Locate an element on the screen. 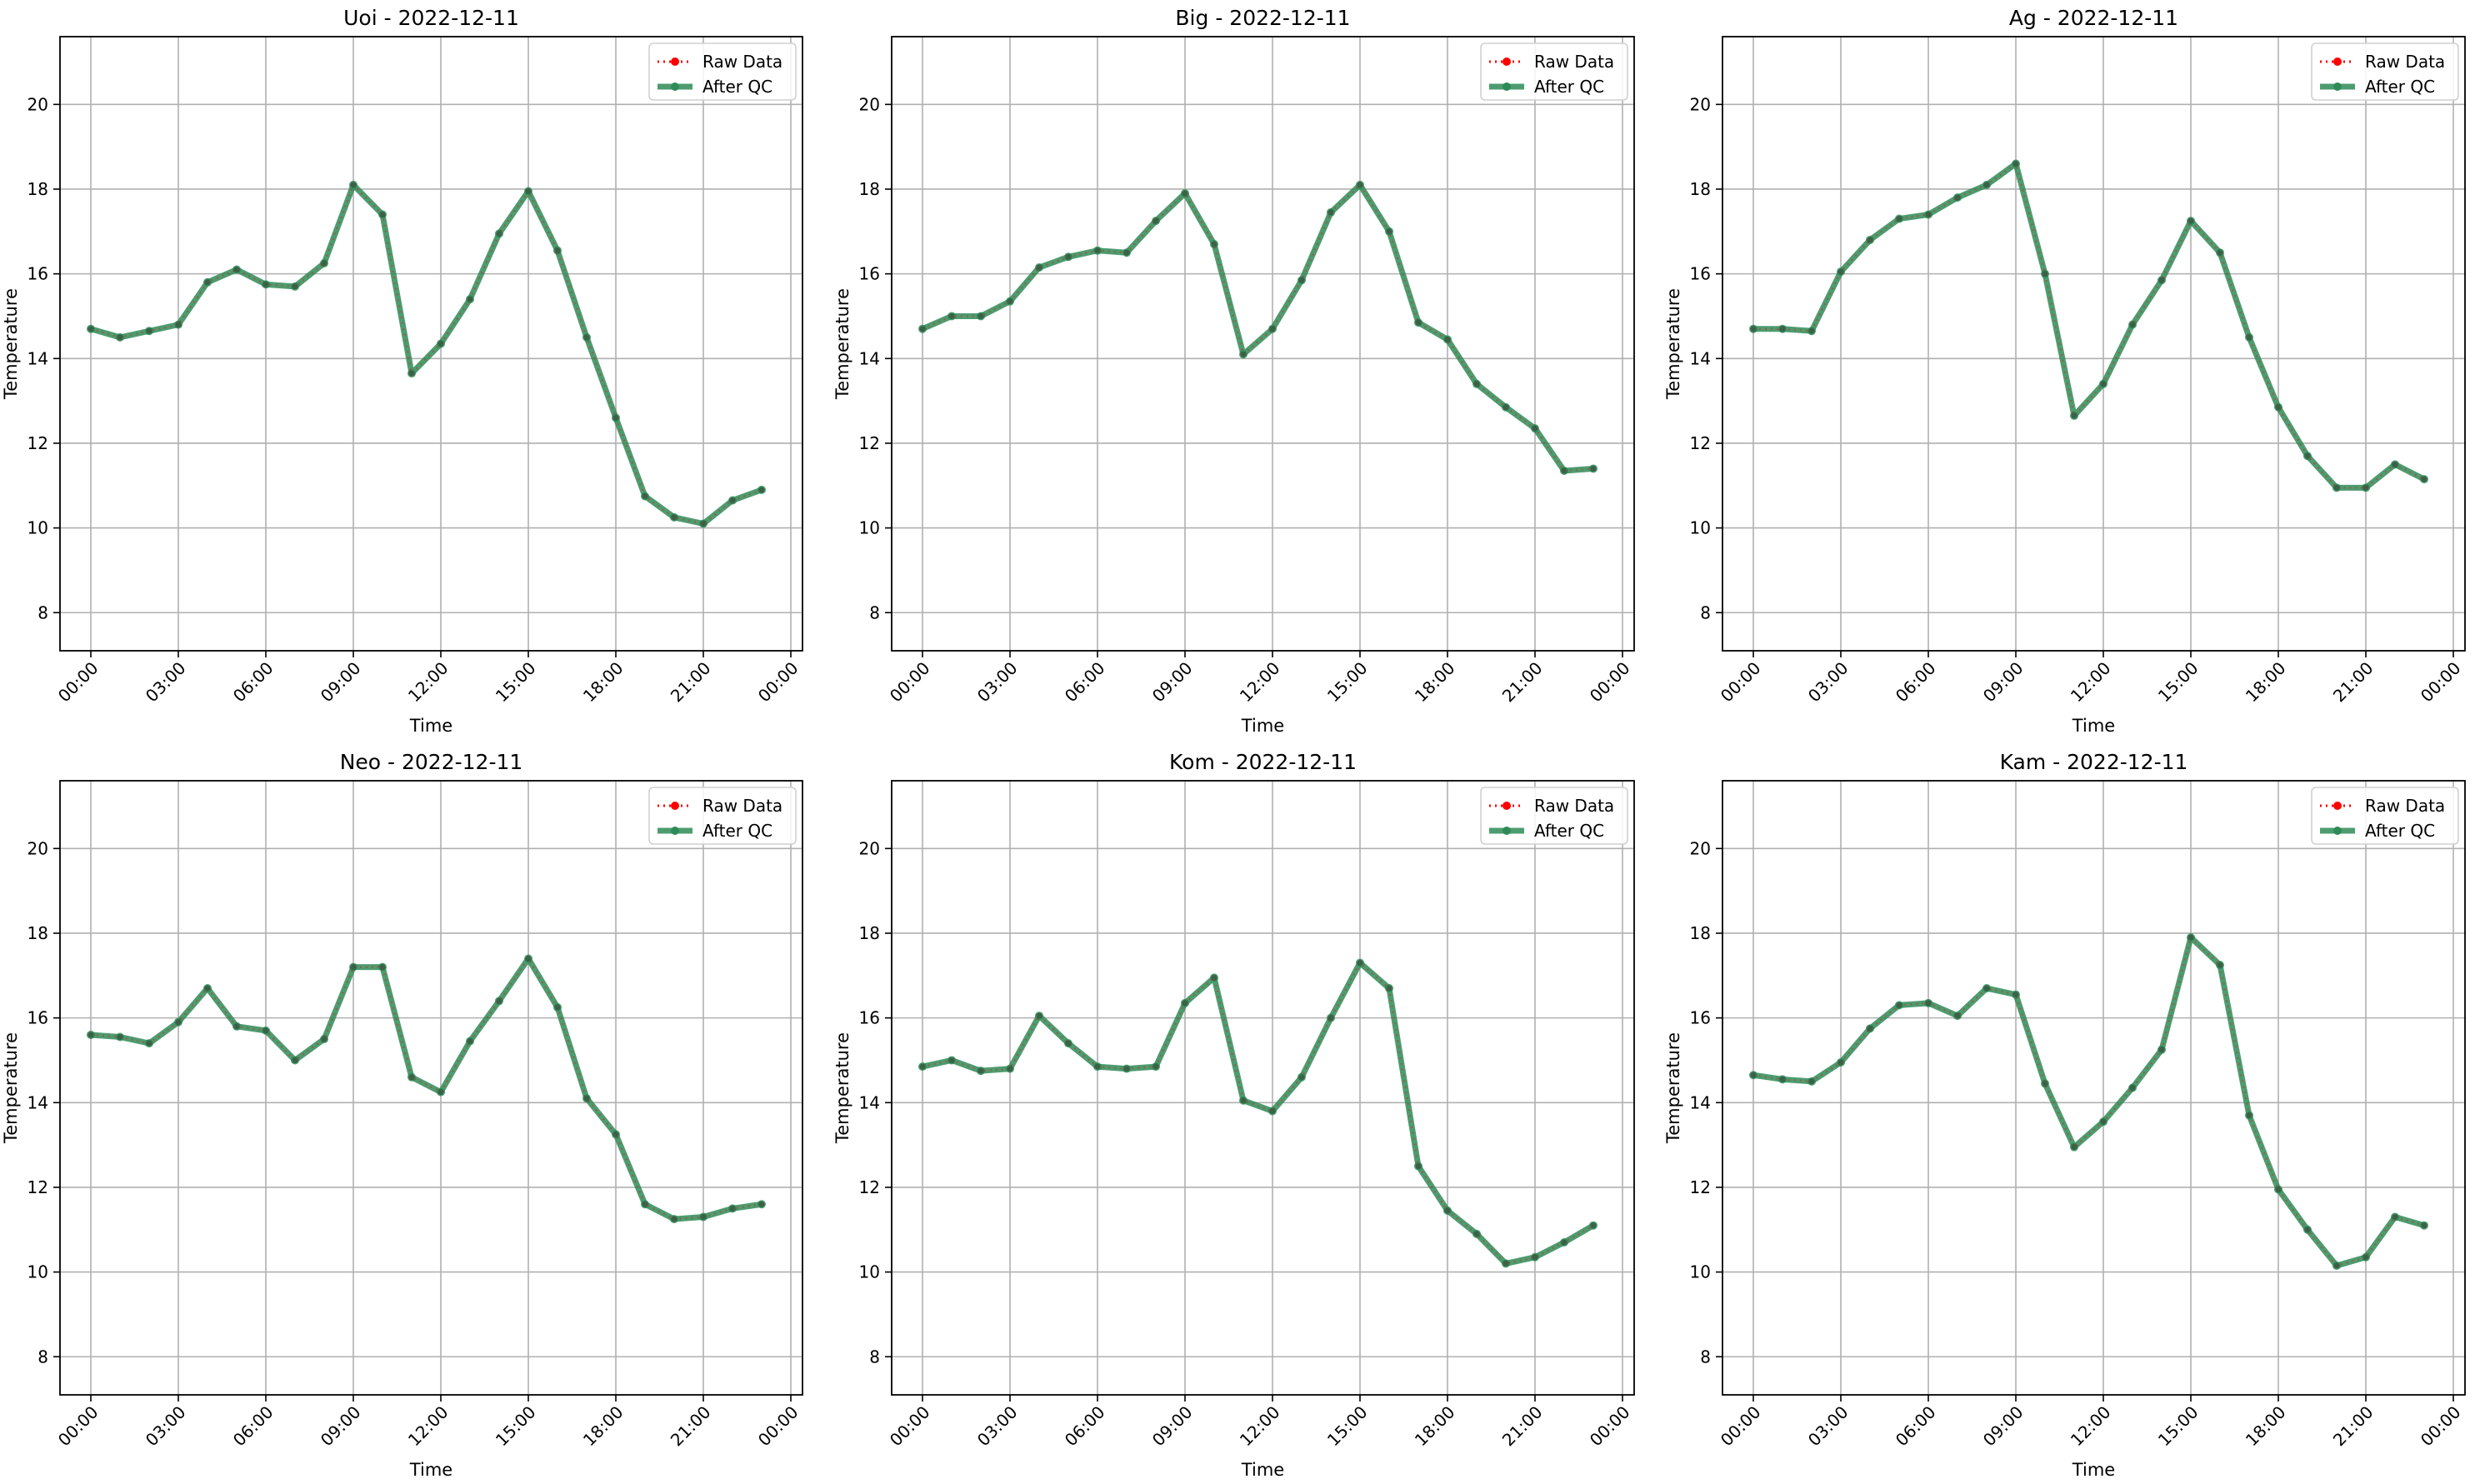 The width and height of the screenshot is (2485, 1484). y-tick-label: 12 is located at coordinates (38, 443).